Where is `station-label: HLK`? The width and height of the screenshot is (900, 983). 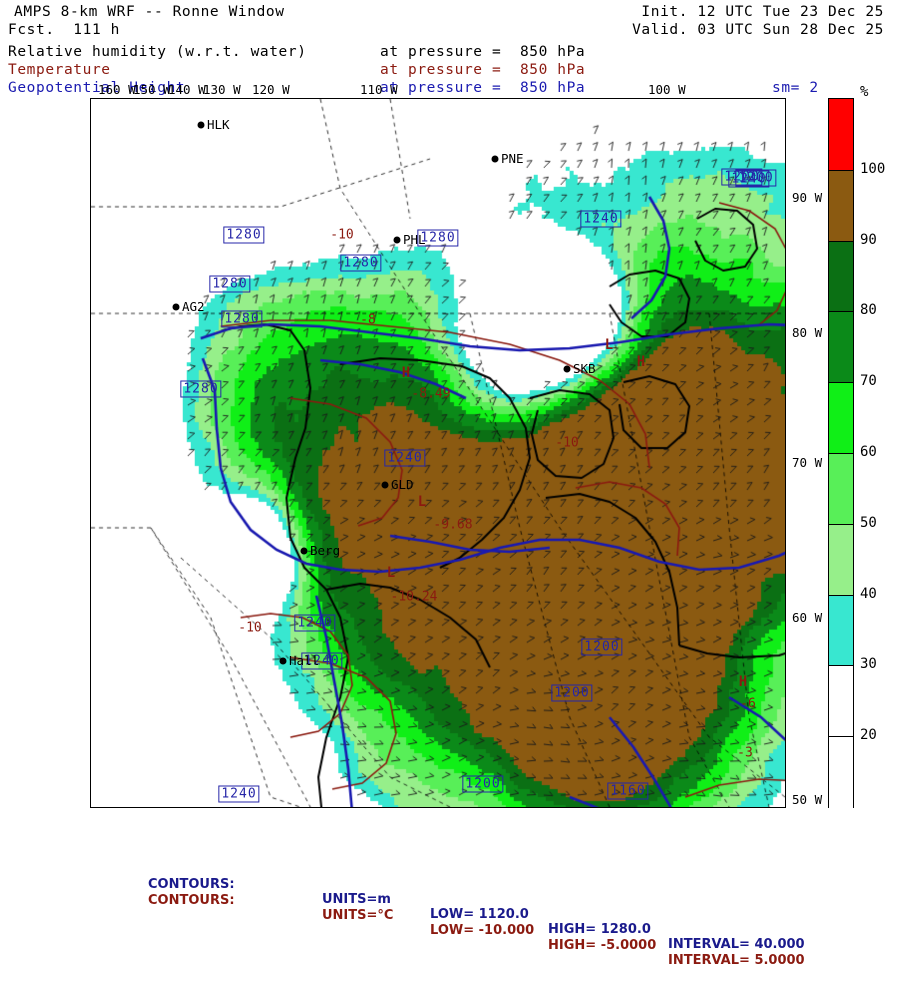
station-label: HLK is located at coordinates (218, 124).